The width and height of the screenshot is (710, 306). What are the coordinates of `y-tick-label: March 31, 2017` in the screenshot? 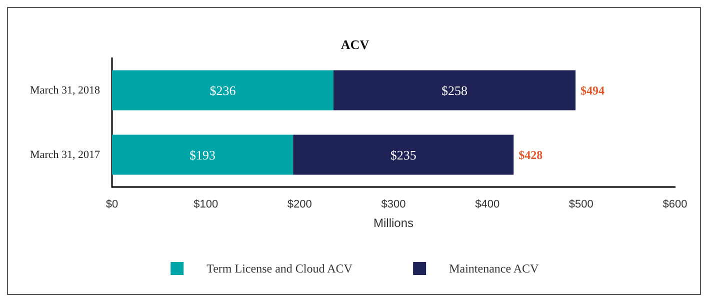 It's located at (65, 154).